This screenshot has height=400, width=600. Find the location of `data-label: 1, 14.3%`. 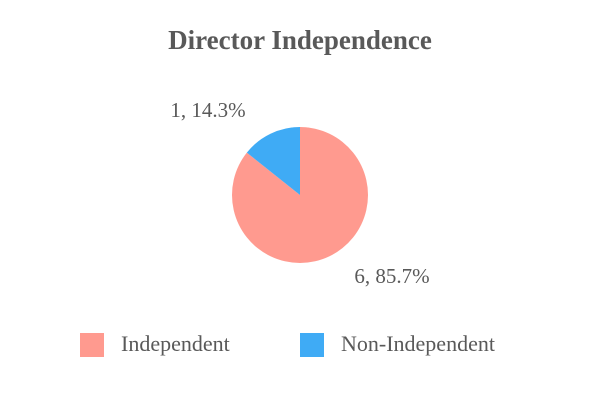

data-label: 1, 14.3% is located at coordinates (207, 110).